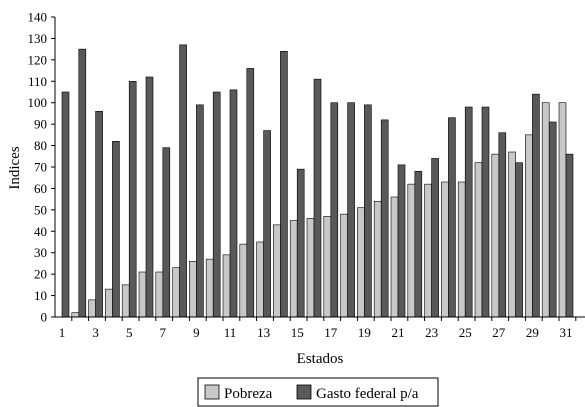  Describe the element at coordinates (532, 332) in the screenshot. I see `x-tick-label: 29` at that location.